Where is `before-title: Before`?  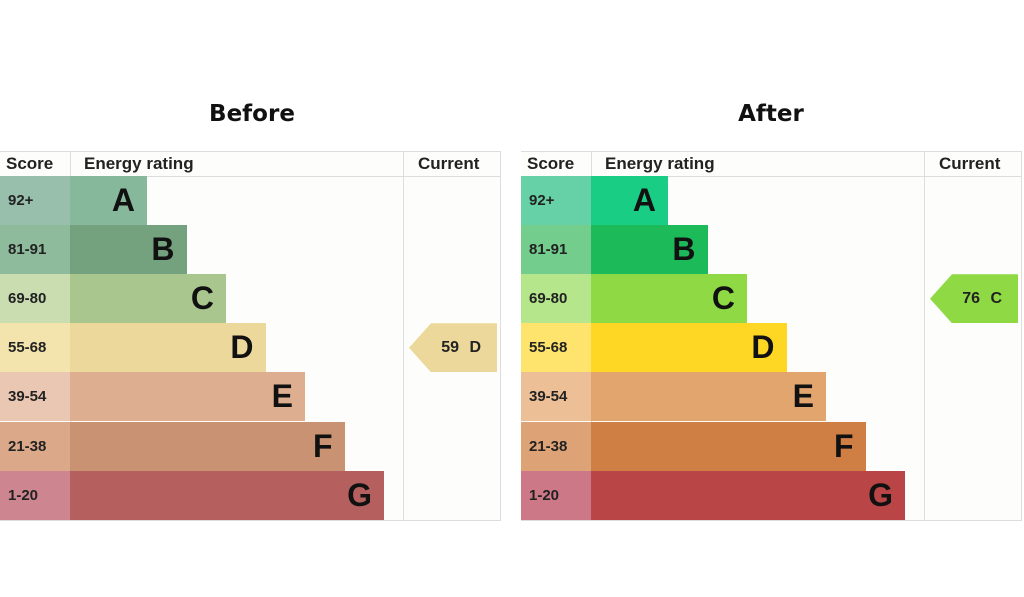 before-title: Before is located at coordinates (252, 114).